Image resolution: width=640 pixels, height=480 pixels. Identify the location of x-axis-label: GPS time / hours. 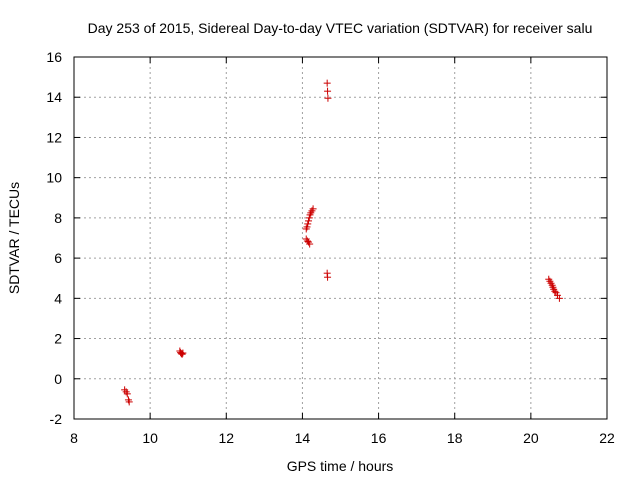
(340, 466).